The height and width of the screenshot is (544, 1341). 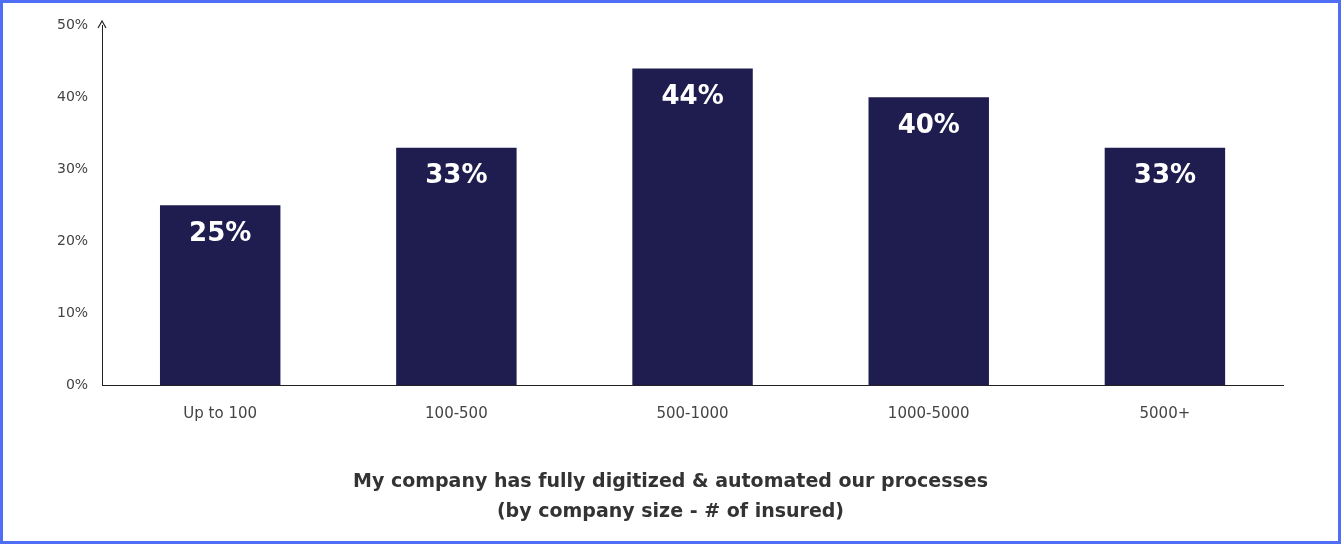 What do you see at coordinates (72, 239) in the screenshot?
I see `y-tick-label: 20%` at bounding box center [72, 239].